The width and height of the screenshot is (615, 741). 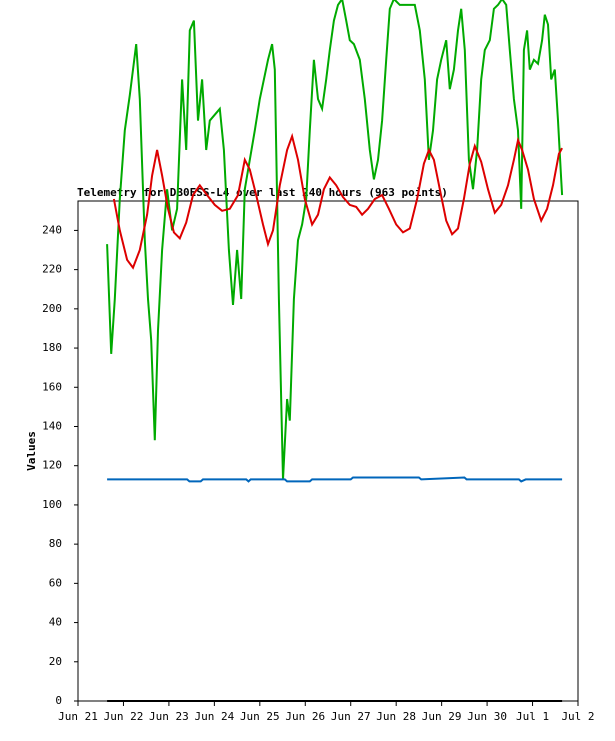 What do you see at coordinates (55, 661) in the screenshot?
I see `y-tick-label: 20` at bounding box center [55, 661].